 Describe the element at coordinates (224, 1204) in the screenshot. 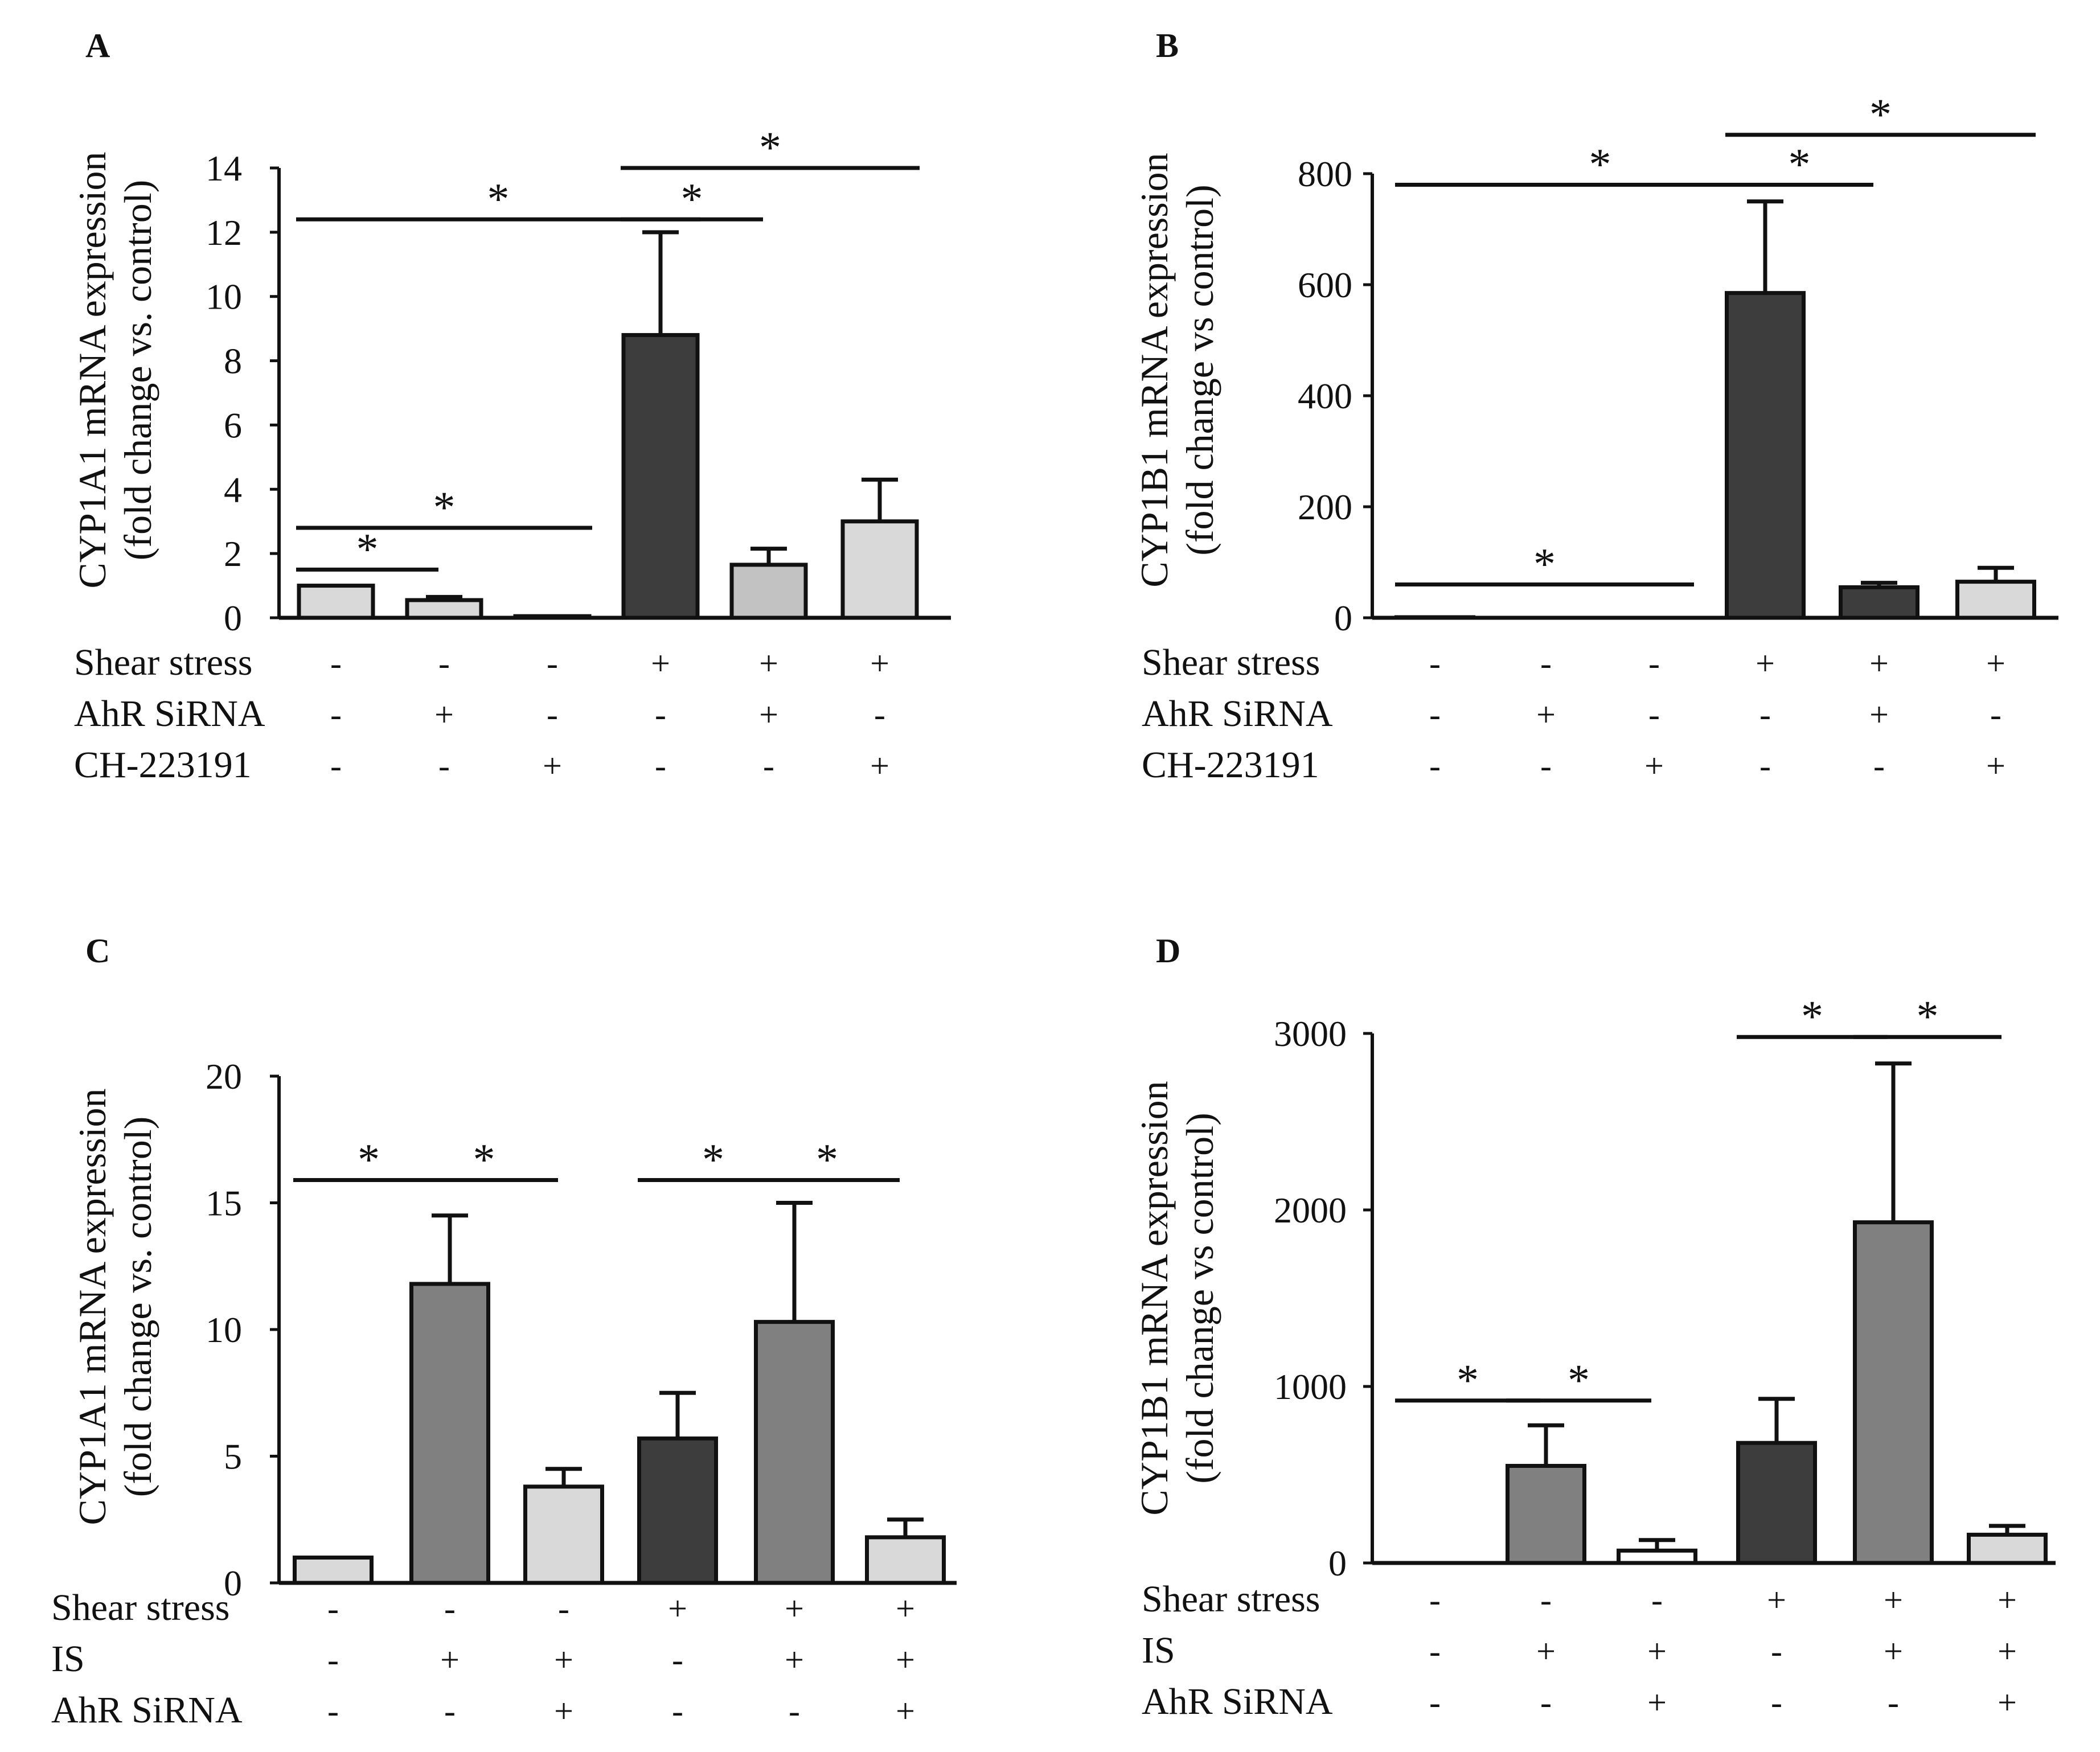

I see `y-tick-label: 15` at that location.